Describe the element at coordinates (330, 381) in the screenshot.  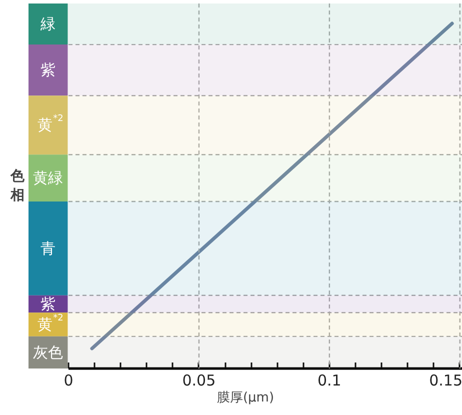
I see `x-tick-label: 0.1` at that location.